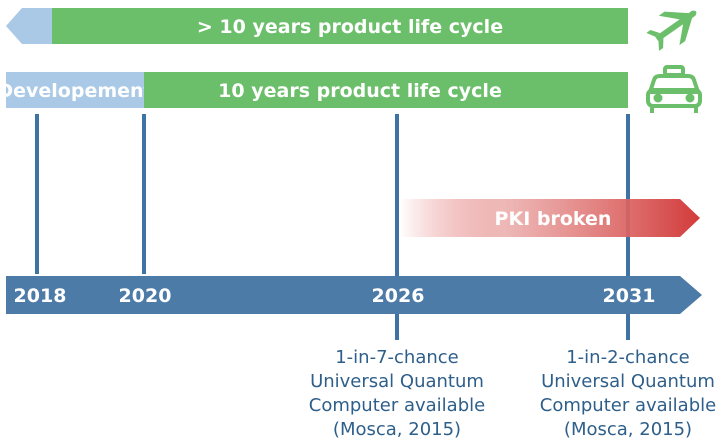  What do you see at coordinates (145, 296) in the screenshot?
I see `year-label-2020: 2020` at bounding box center [145, 296].